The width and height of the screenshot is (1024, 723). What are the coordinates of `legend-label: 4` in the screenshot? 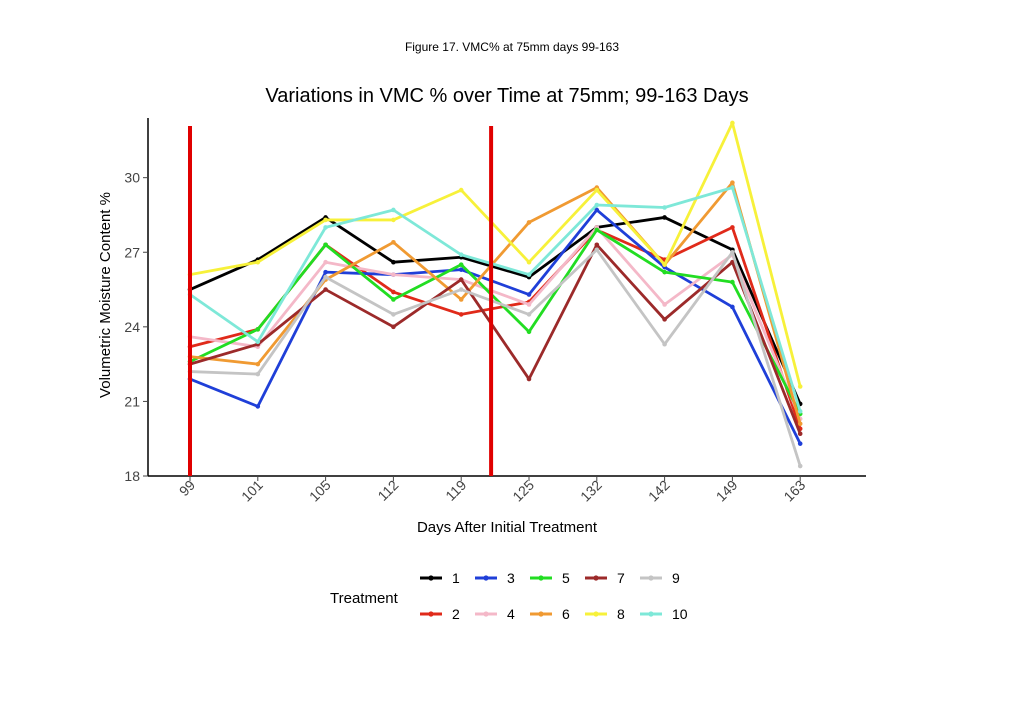 It's located at (511, 614).